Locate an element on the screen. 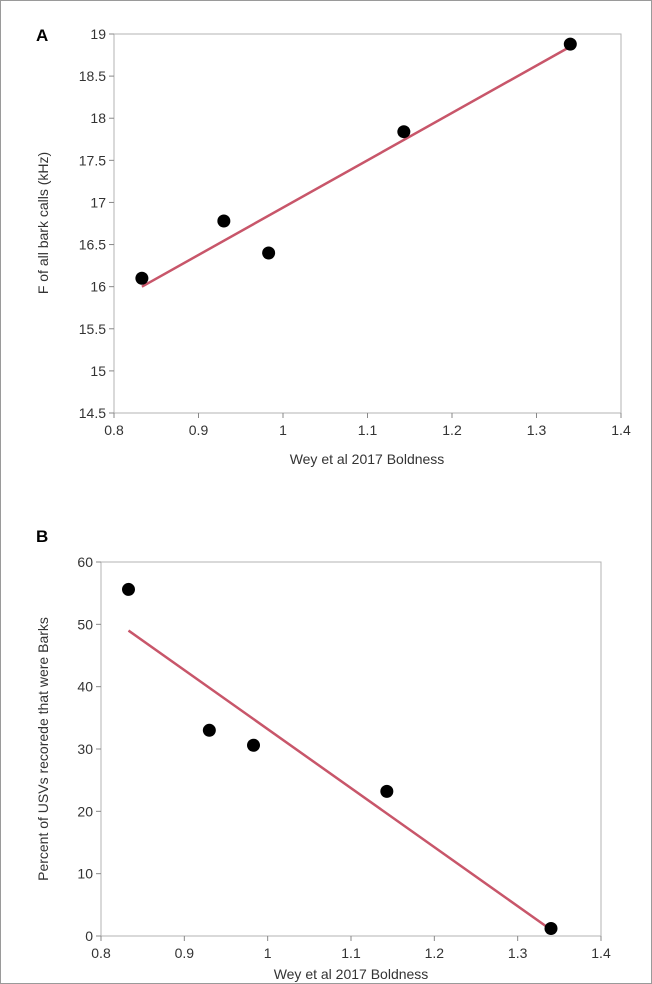 Image resolution: width=652 pixels, height=984 pixels. panel-a-y-tick-label-6: 17.5 is located at coordinates (92, 160).